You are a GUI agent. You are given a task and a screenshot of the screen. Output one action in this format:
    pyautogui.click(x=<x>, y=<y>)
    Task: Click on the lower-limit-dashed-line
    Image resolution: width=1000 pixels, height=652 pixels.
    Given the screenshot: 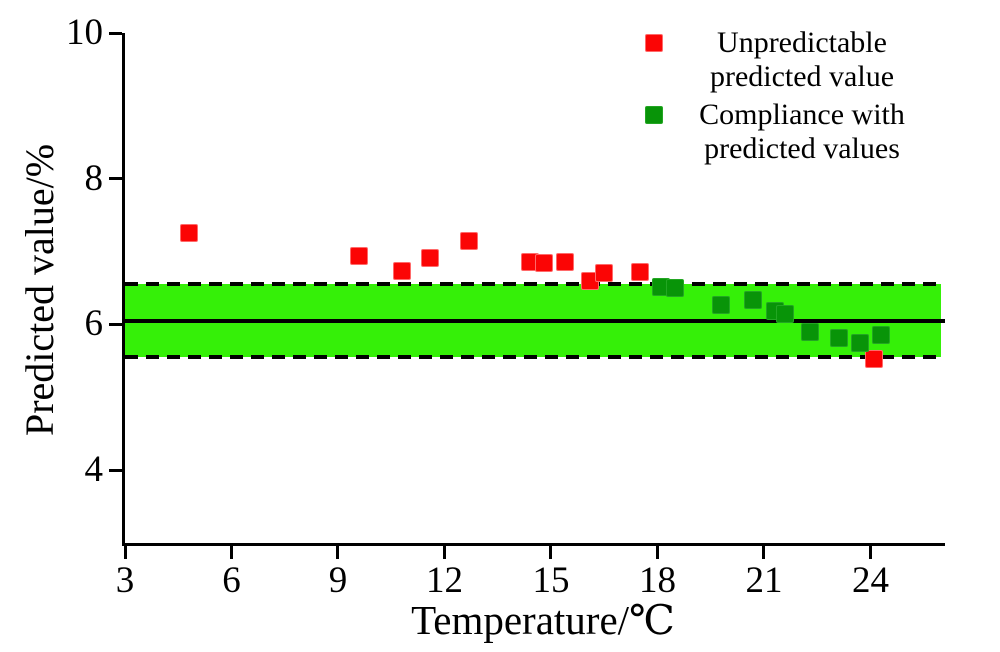 What is the action you would take?
    pyautogui.click(x=533, y=357)
    